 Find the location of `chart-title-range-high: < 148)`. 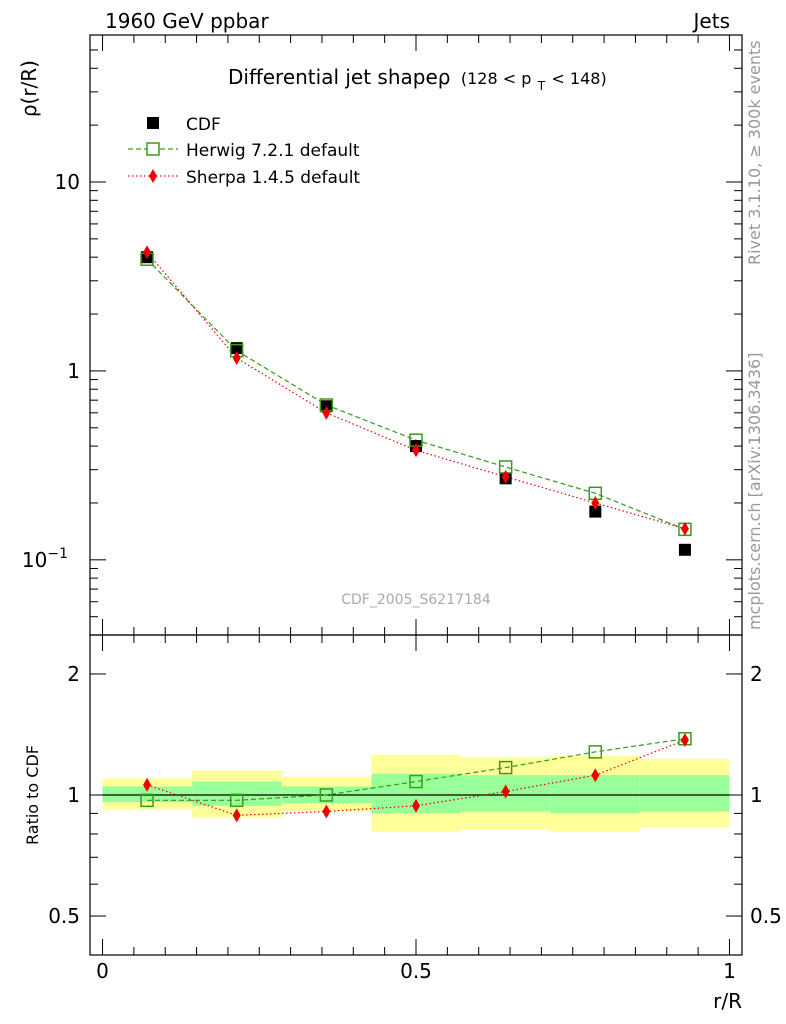

chart-title-range-high: < 148) is located at coordinates (578, 78).